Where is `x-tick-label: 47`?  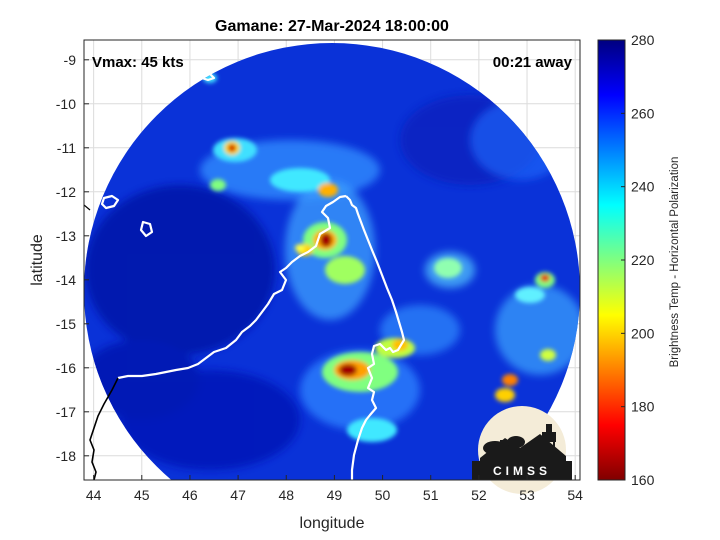
x-tick-label: 47 is located at coordinates (238, 495).